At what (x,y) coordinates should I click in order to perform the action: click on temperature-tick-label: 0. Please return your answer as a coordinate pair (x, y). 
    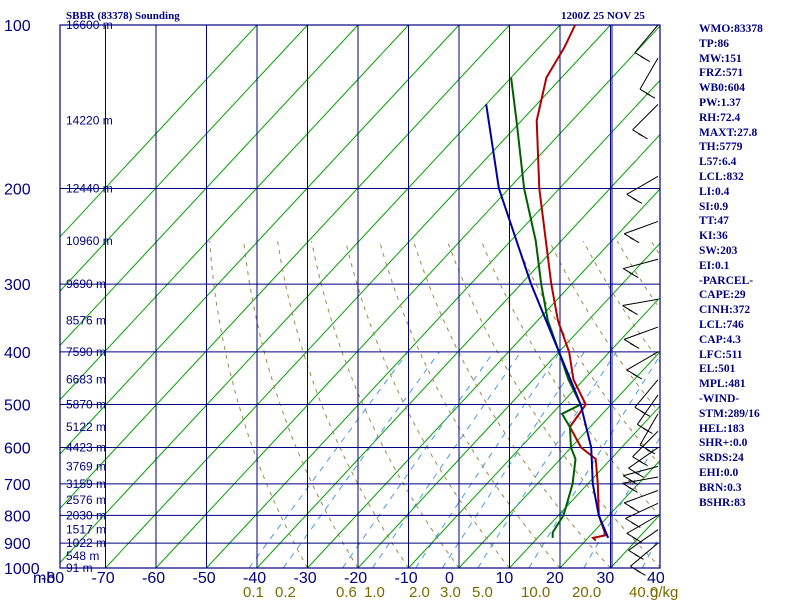
    Looking at the image, I should click on (449, 578).